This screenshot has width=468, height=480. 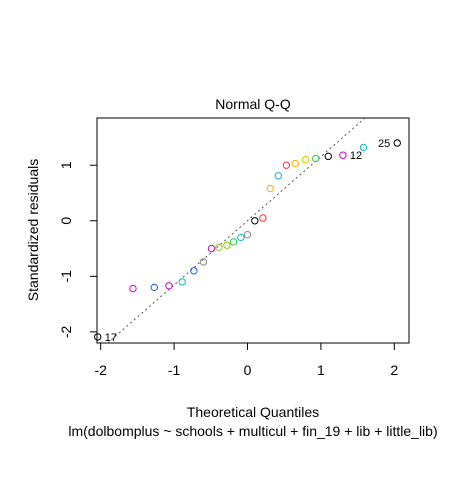 What do you see at coordinates (100, 370) in the screenshot?
I see `x-tick-label: -2` at bounding box center [100, 370].